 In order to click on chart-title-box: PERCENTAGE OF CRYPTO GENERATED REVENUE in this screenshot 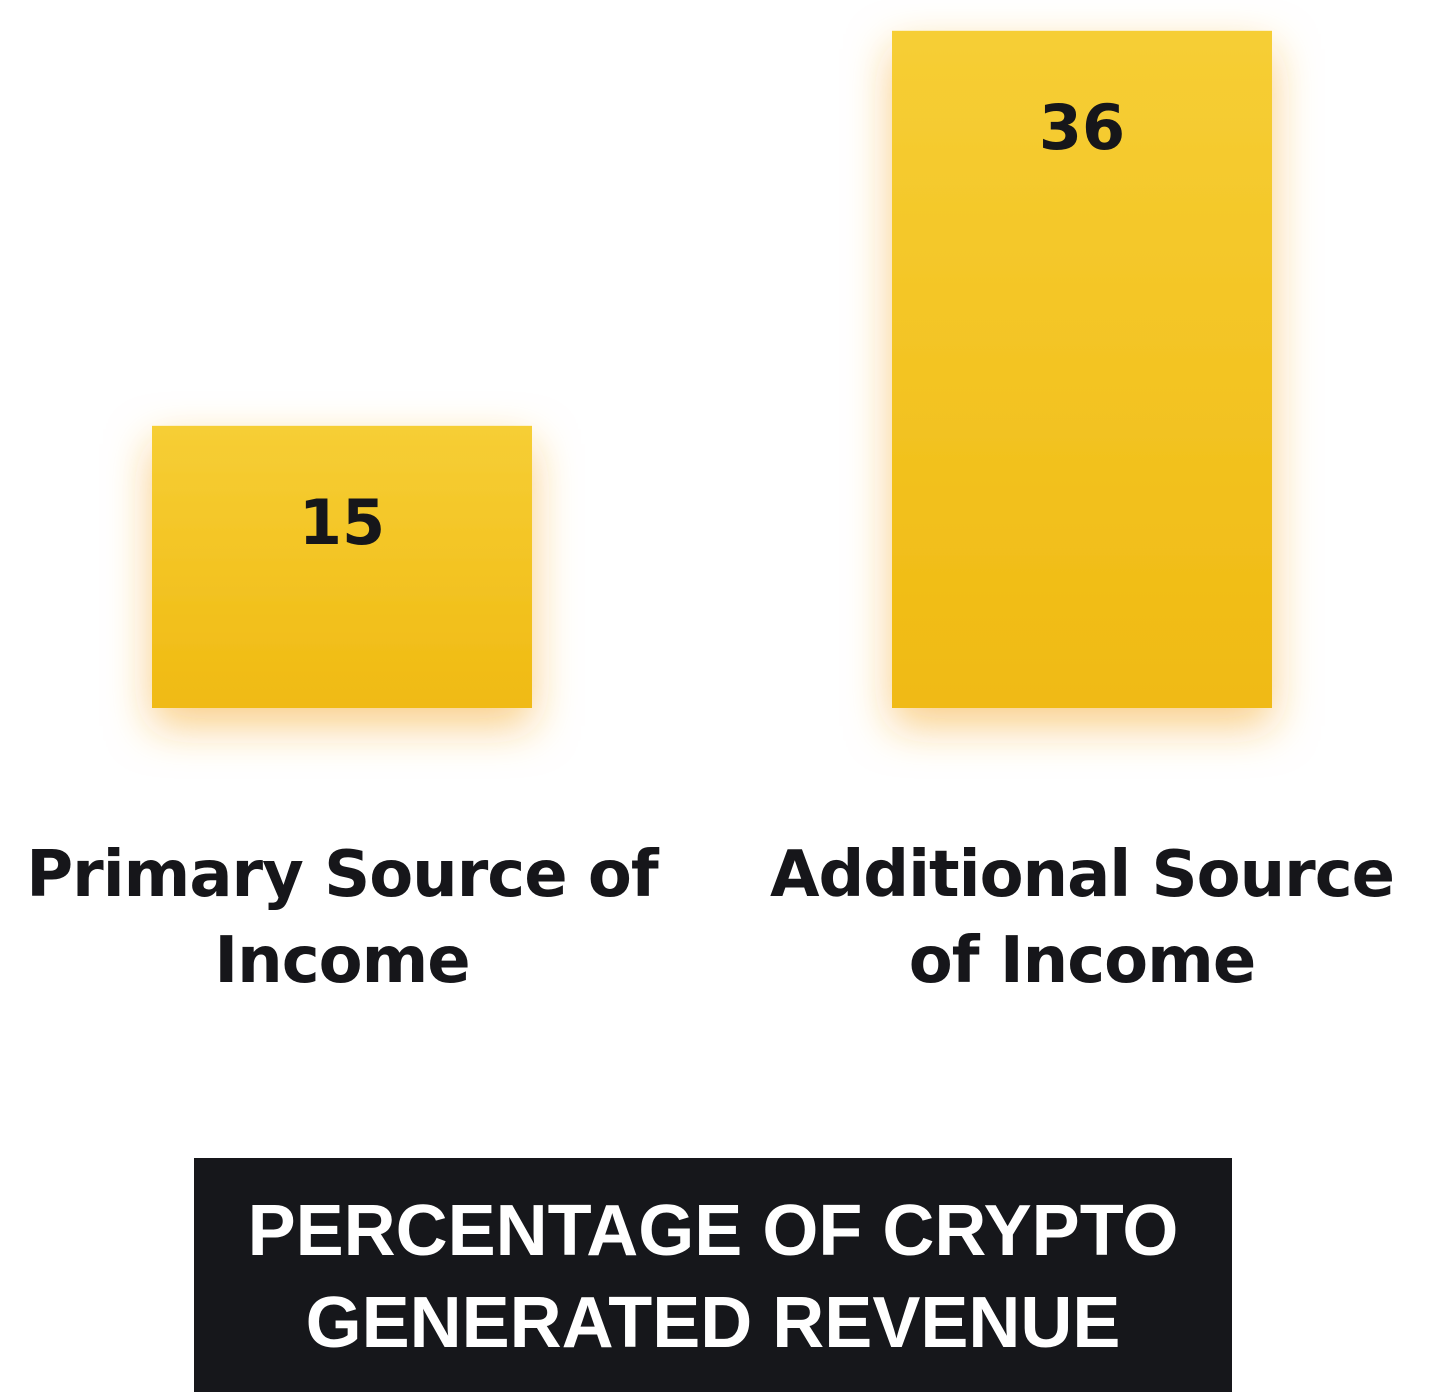, I will do `click(713, 1275)`.